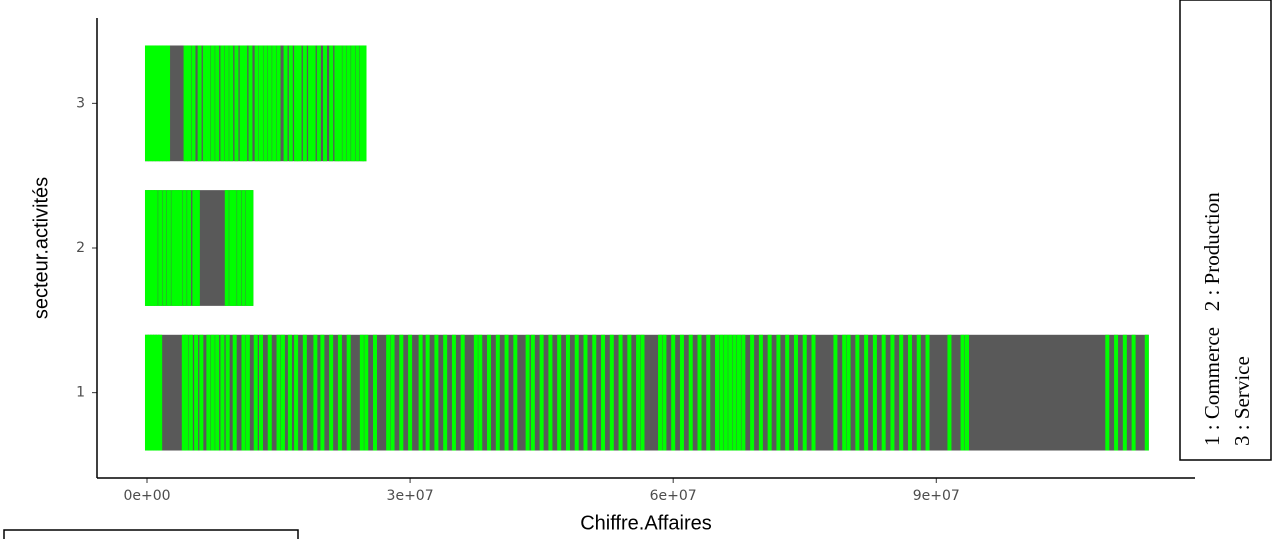  Describe the element at coordinates (151, 534) in the screenshot. I see `empty-box` at that location.